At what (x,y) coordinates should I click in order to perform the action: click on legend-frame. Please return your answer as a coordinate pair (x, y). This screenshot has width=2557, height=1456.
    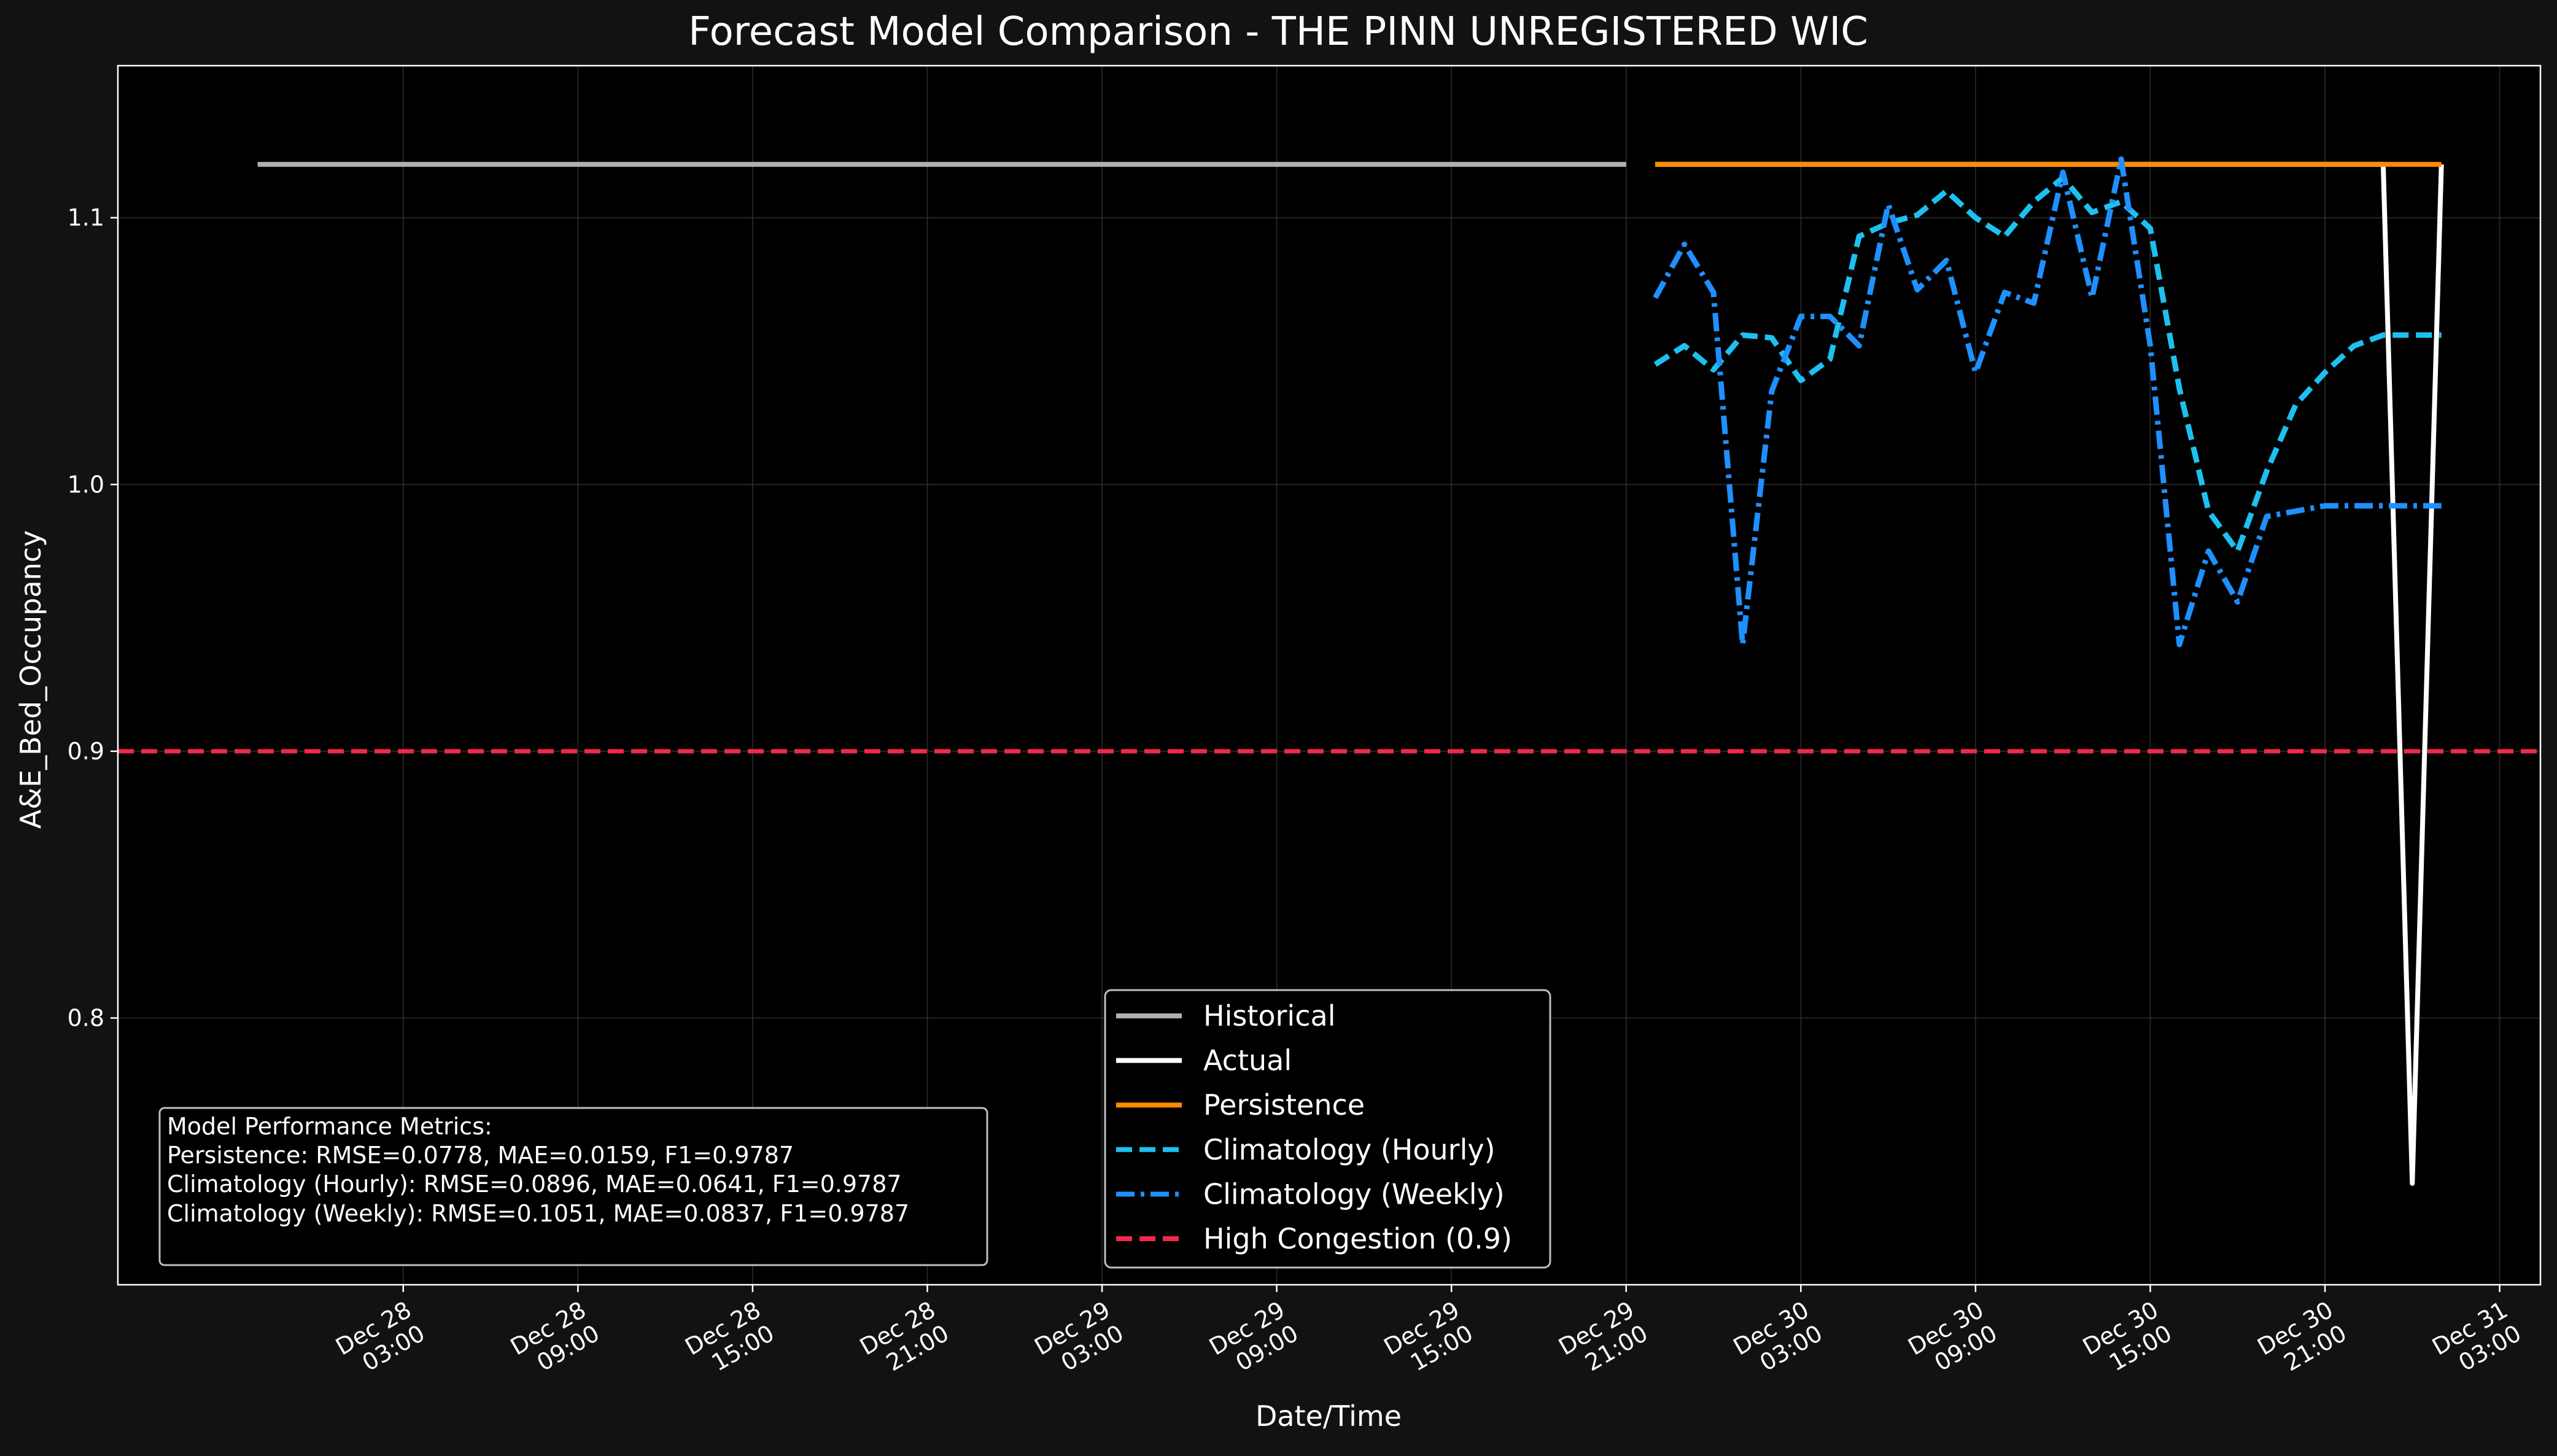
    Looking at the image, I should click on (1327, 1129).